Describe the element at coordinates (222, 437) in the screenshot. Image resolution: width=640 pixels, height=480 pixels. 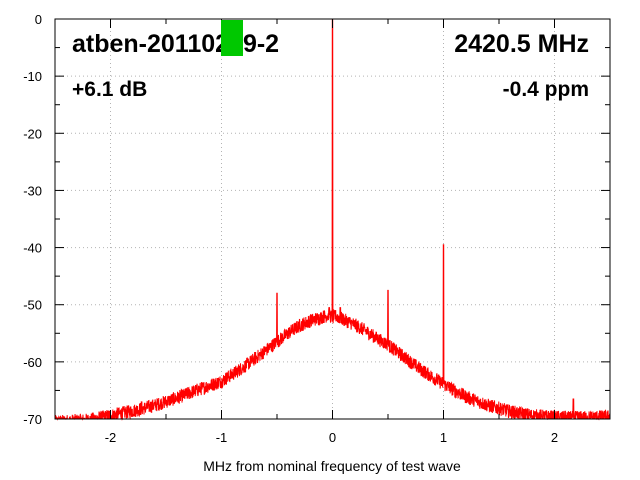
I see `x-tick-label: -1` at that location.